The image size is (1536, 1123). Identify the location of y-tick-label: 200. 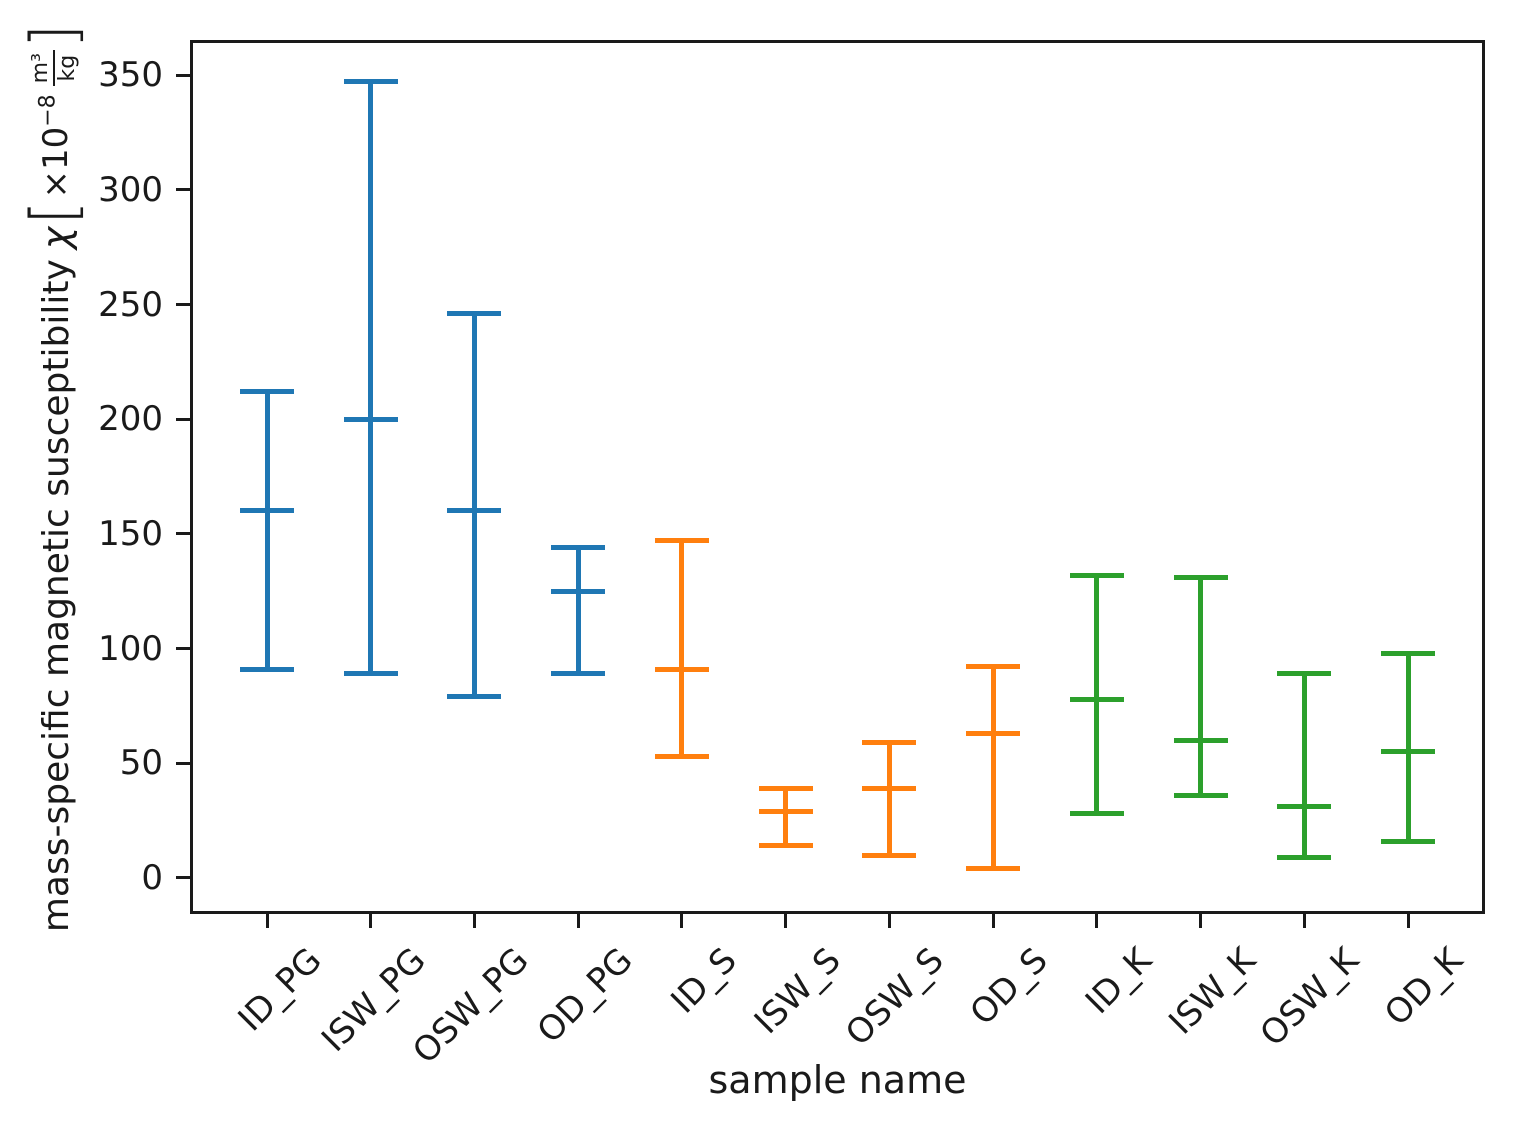
(130, 419).